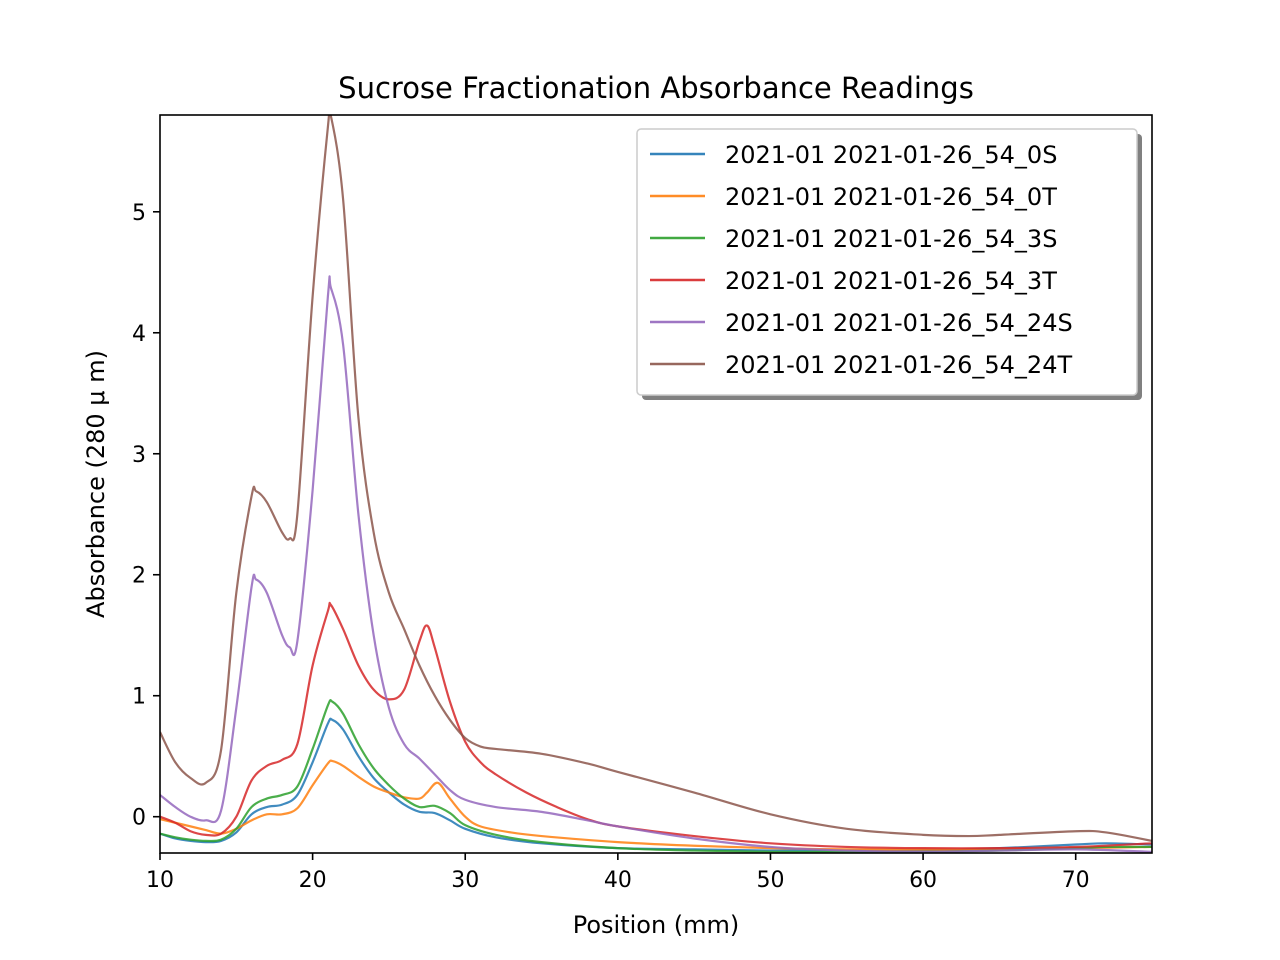 The image size is (1280, 960). What do you see at coordinates (891, 197) in the screenshot?
I see `legend-label-1: 2021-01 2021-01-26_54_0T` at bounding box center [891, 197].